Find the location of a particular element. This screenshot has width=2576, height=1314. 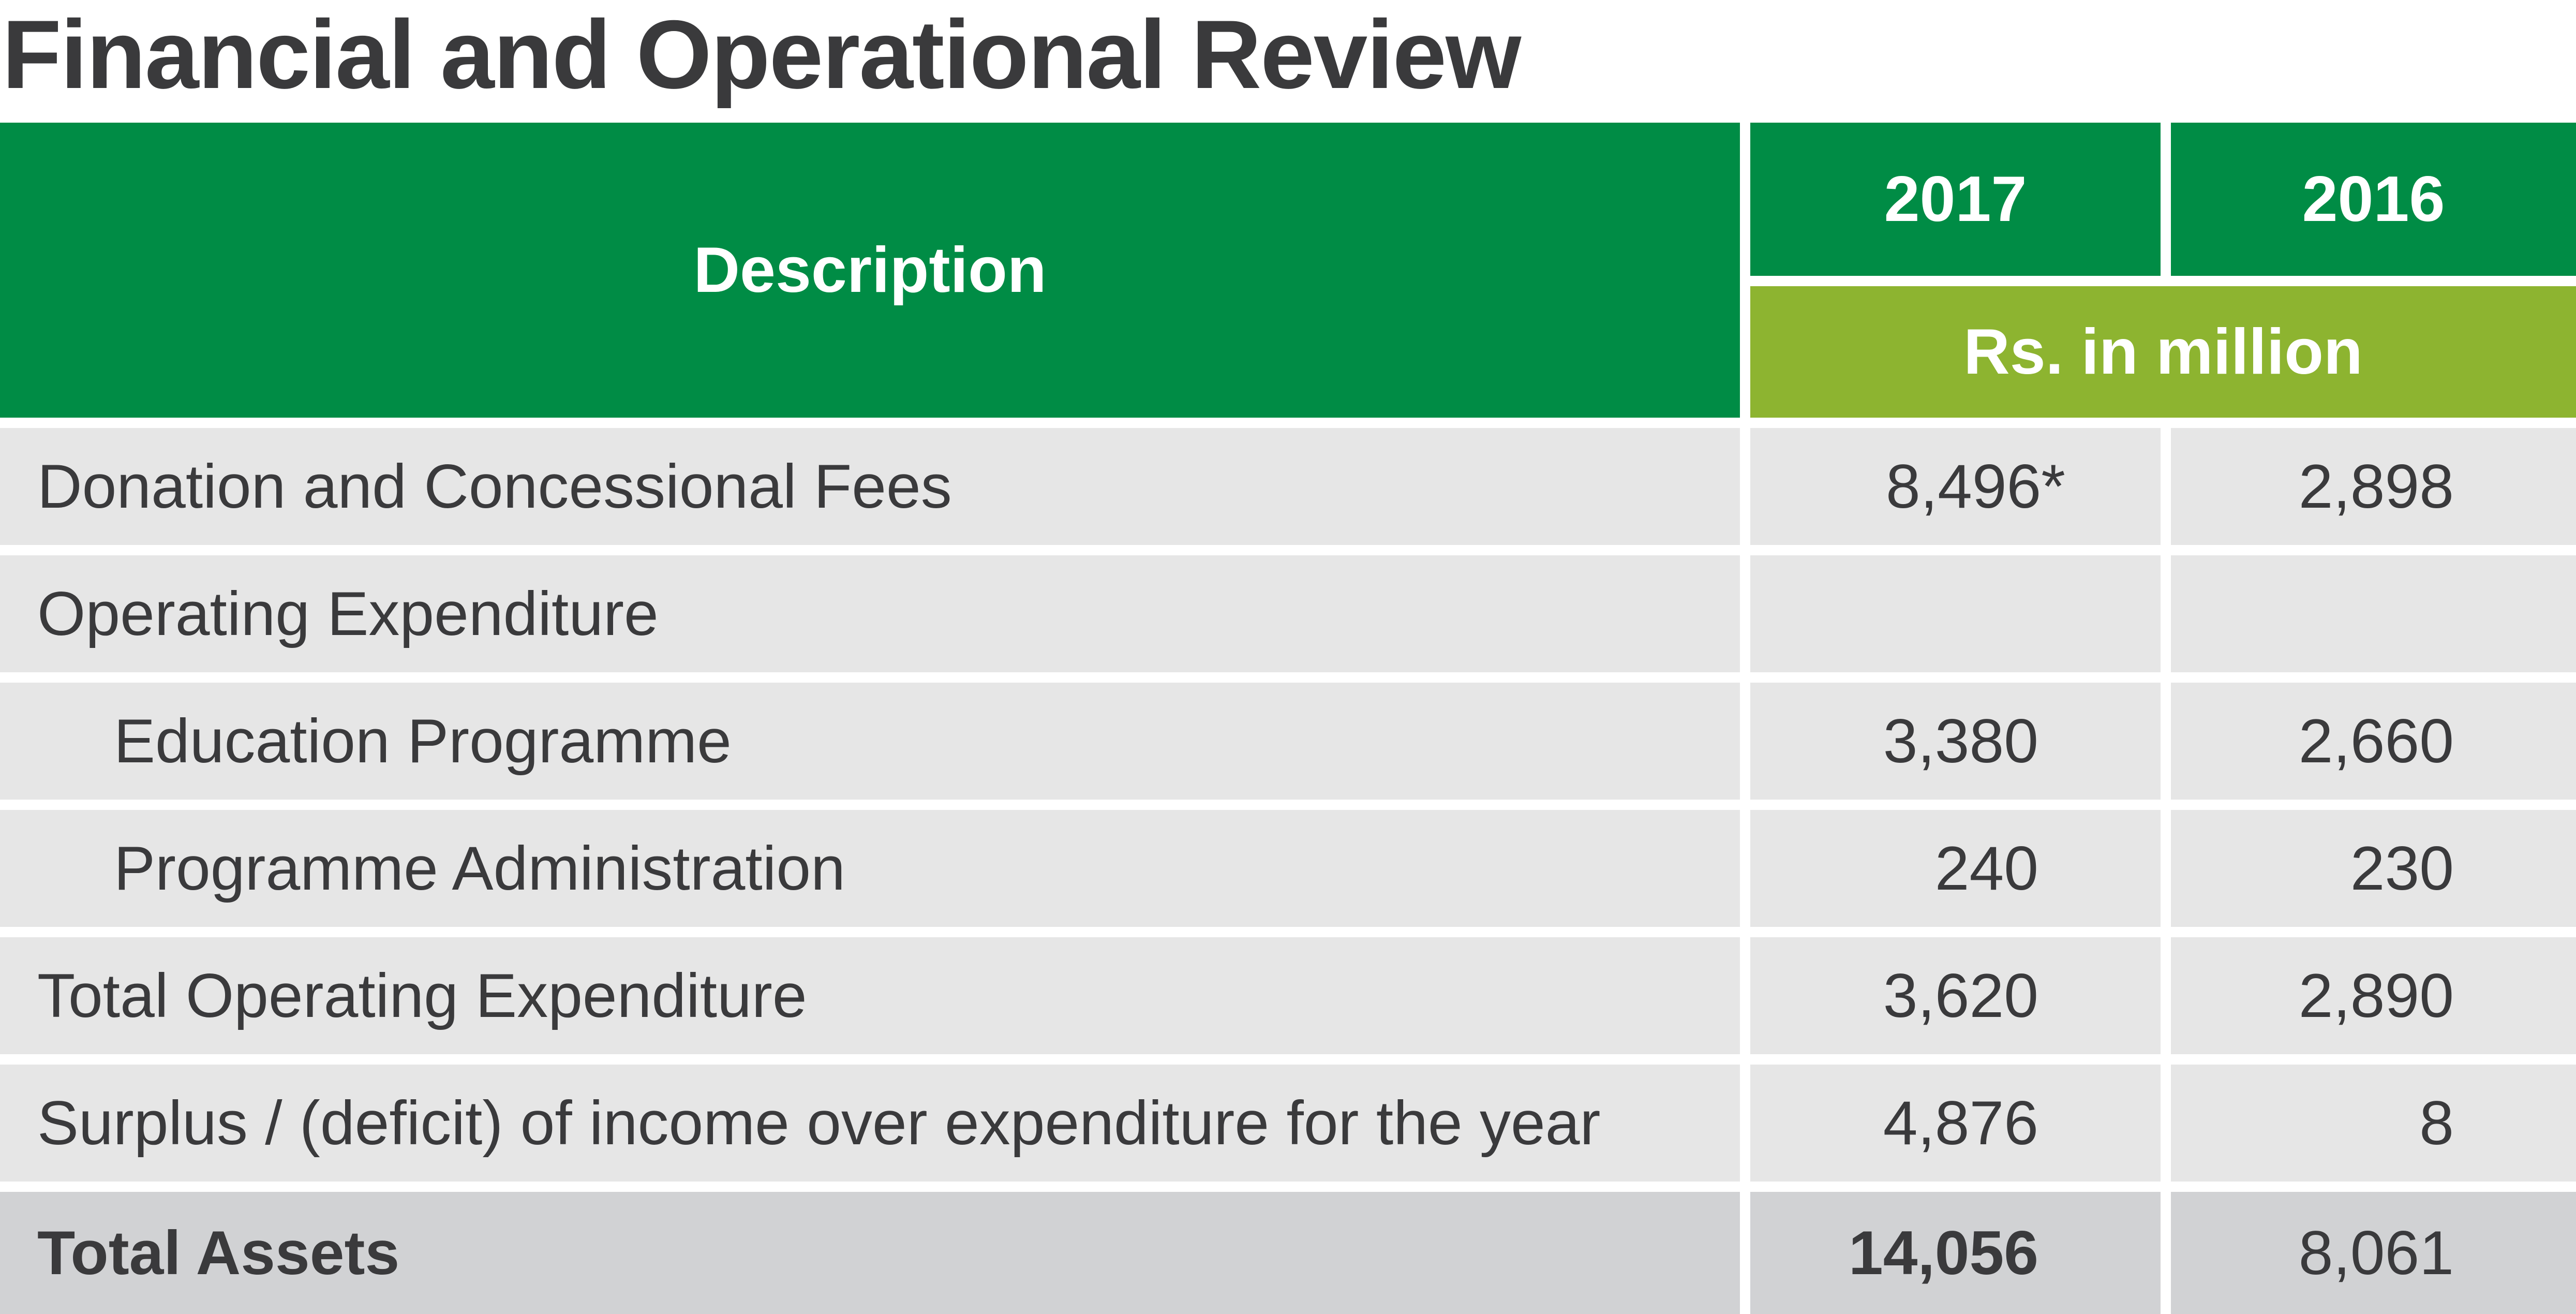

table-row: Operating Expenditure is located at coordinates (1288, 614).